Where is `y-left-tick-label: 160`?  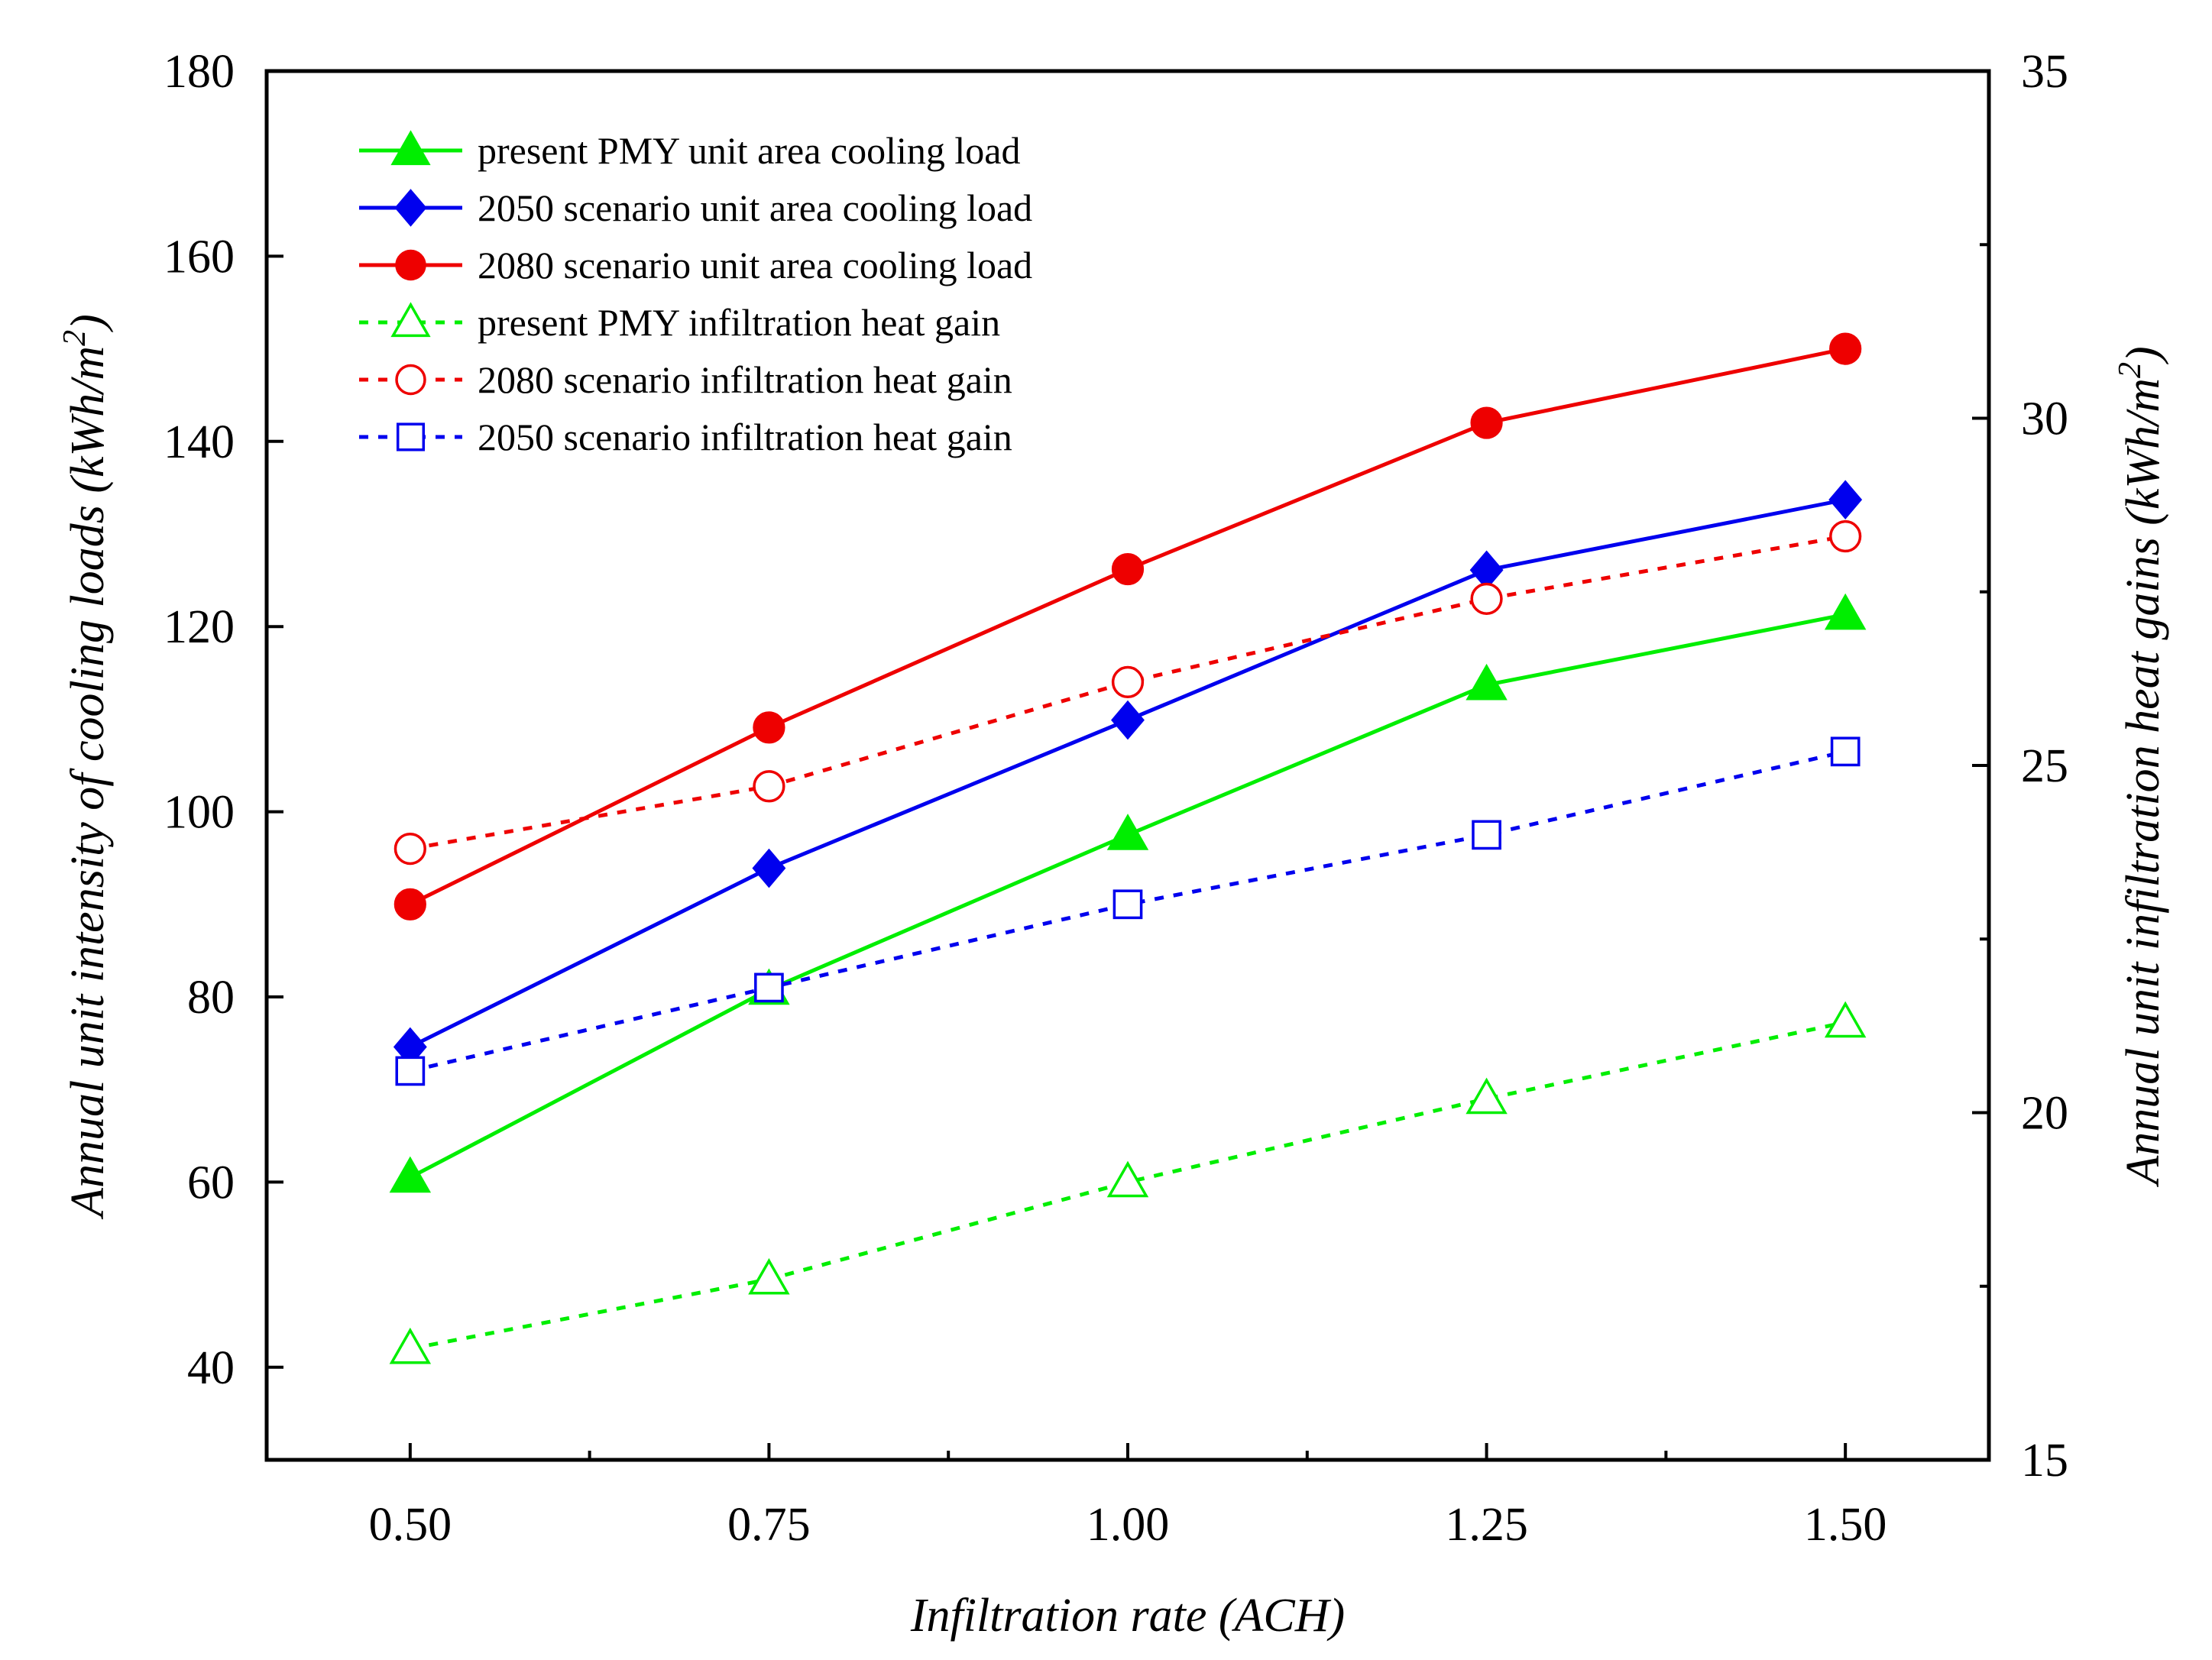 y-left-tick-label: 160 is located at coordinates (199, 257).